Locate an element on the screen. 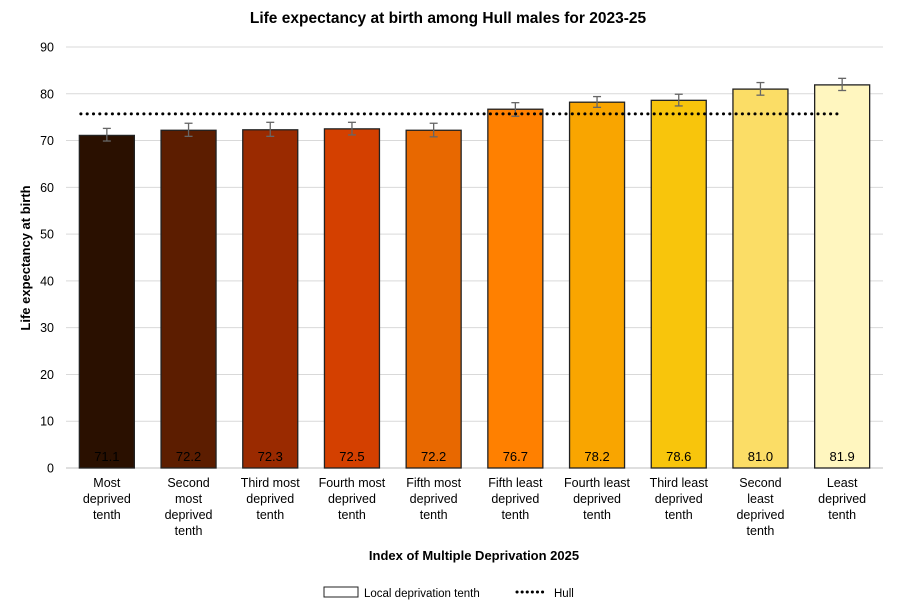 The height and width of the screenshot is (613, 897). legend-swatch-local-deprivation-tenth is located at coordinates (341, 592).